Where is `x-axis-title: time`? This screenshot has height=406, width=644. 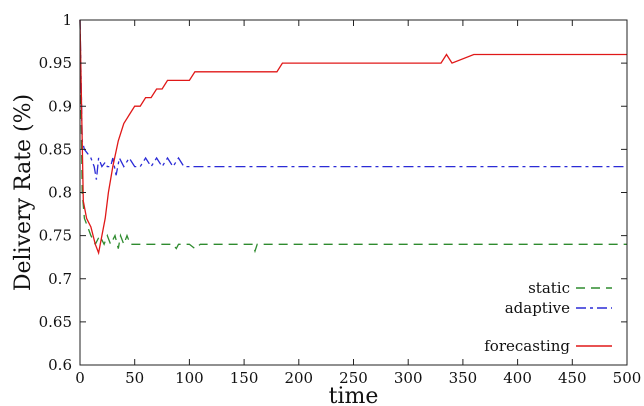
x-axis-title: time is located at coordinates (354, 395).